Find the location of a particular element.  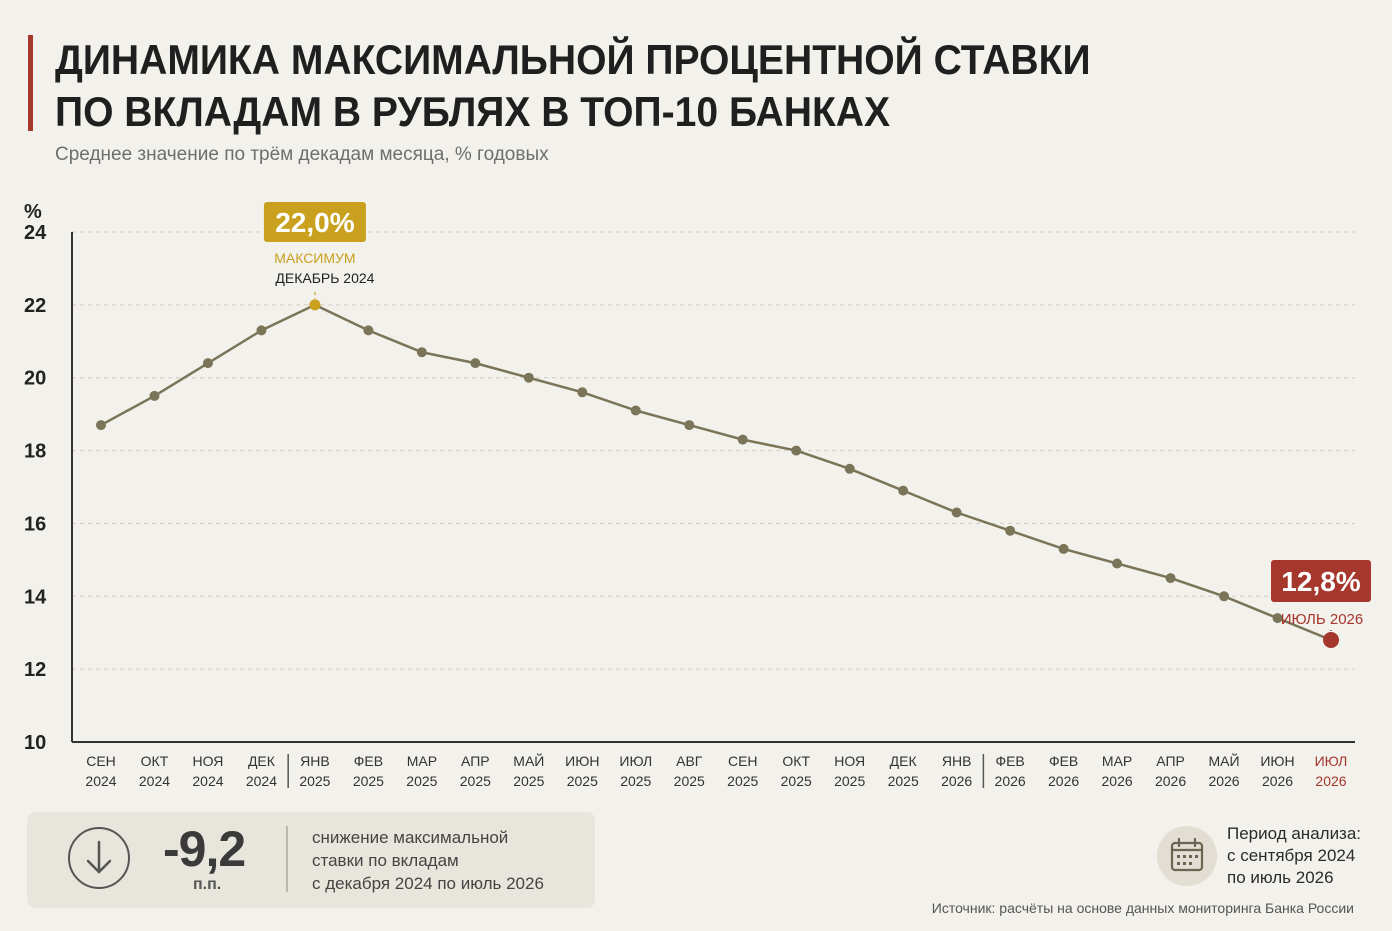

max-value-label: 22,0% is located at coordinates (314, 222).